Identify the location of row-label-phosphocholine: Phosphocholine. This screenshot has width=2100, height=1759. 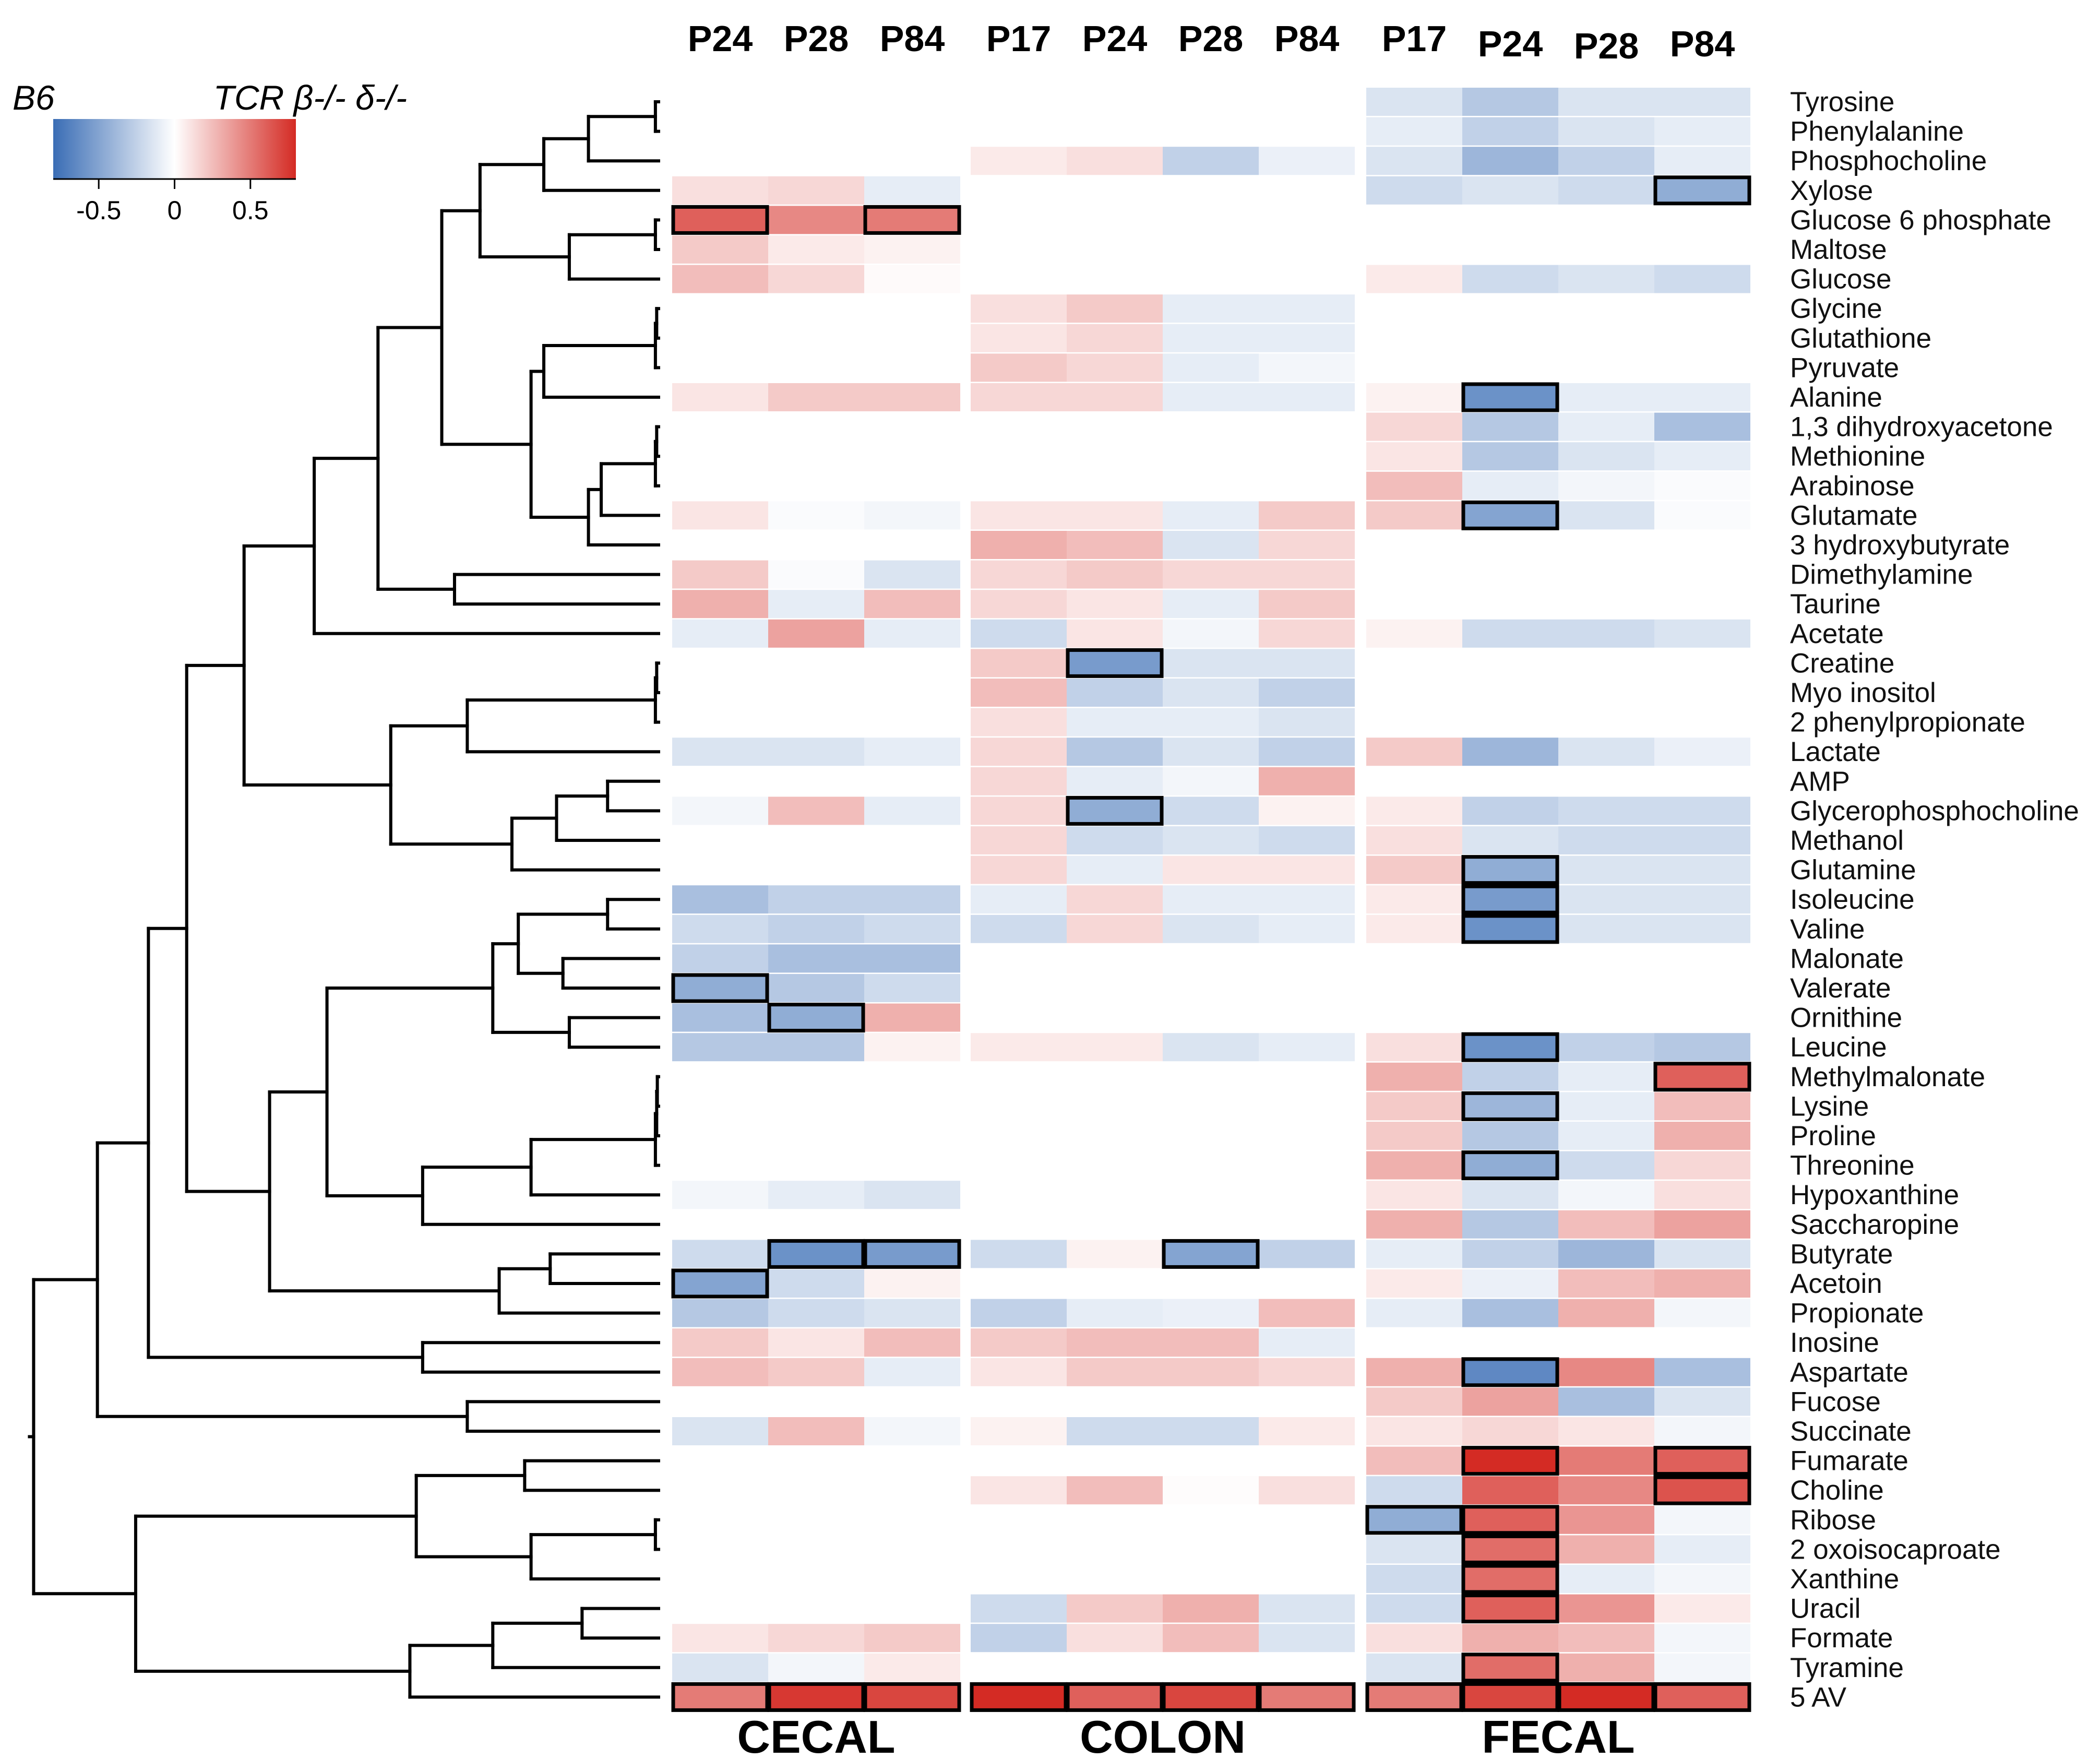
(1888, 161).